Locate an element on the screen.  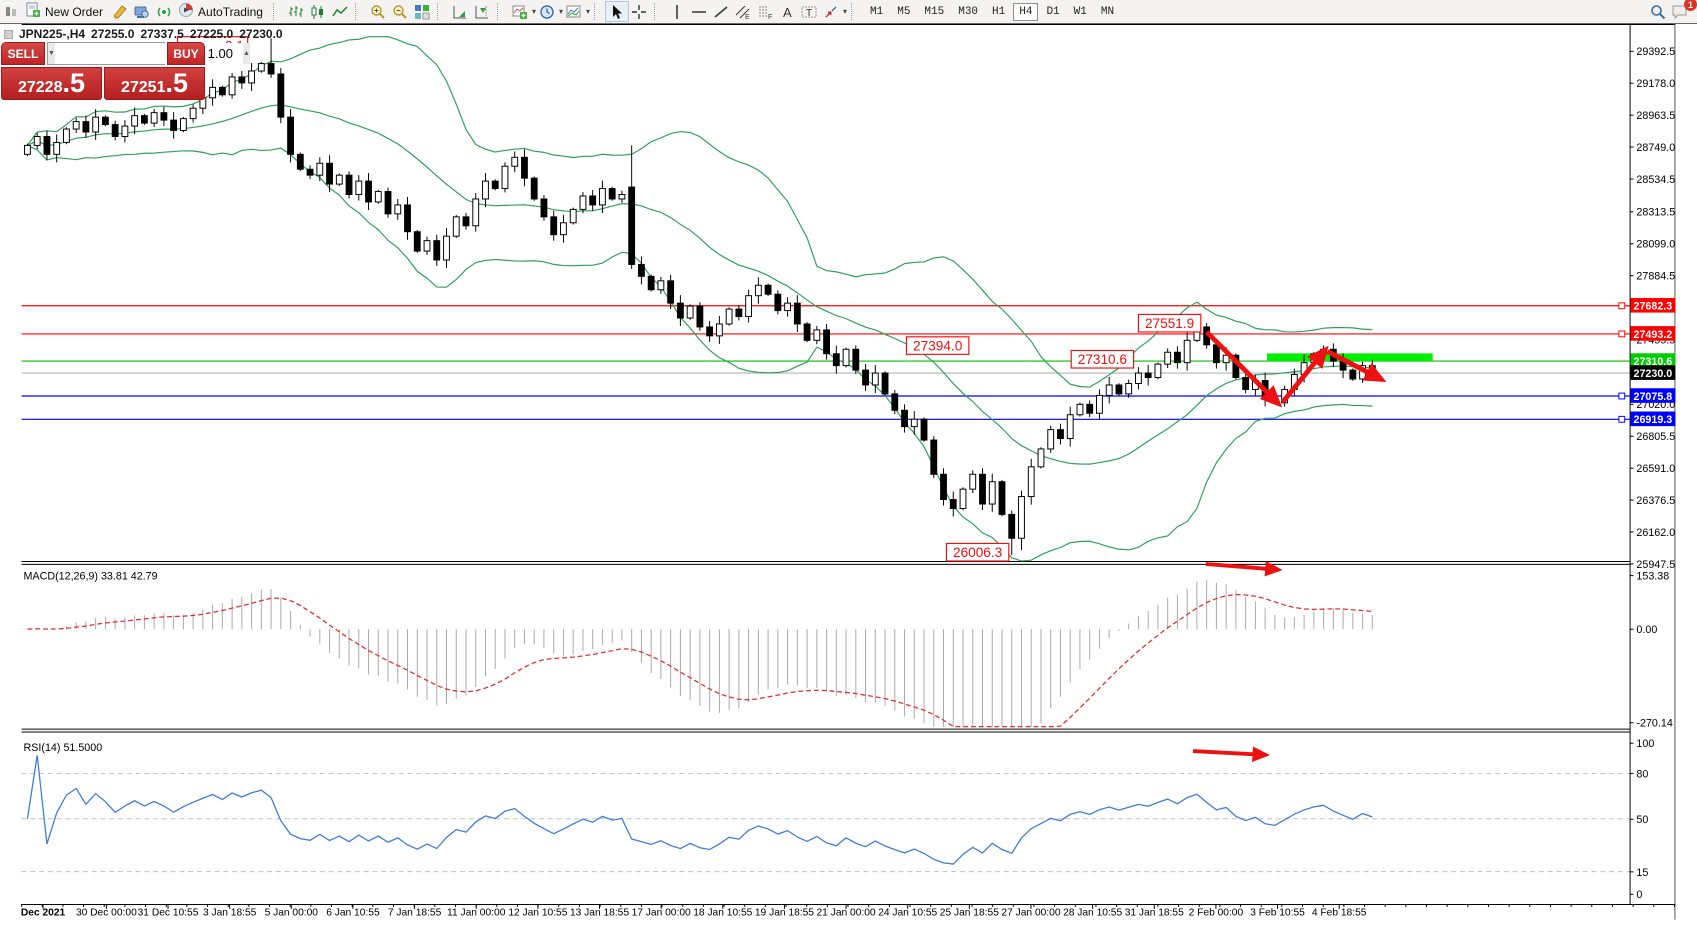
volume-increase-button: ▲ is located at coordinates (246, 53).